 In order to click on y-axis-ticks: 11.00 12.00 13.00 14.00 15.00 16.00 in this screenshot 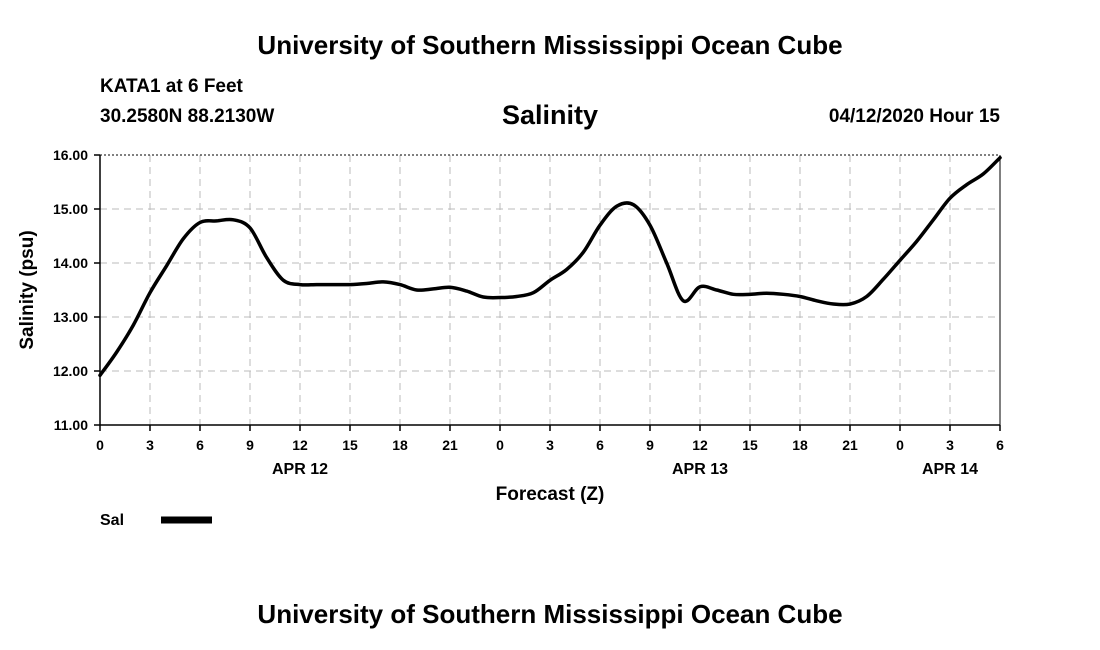, I will do `click(76, 290)`.